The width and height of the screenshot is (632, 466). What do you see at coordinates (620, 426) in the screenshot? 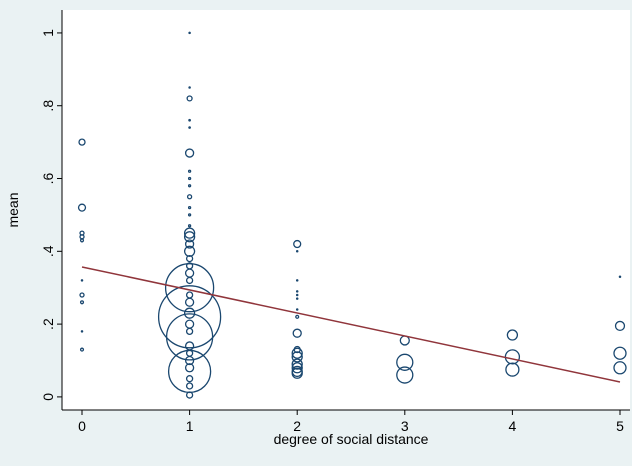
I see `x-tick-label: 5` at bounding box center [620, 426].